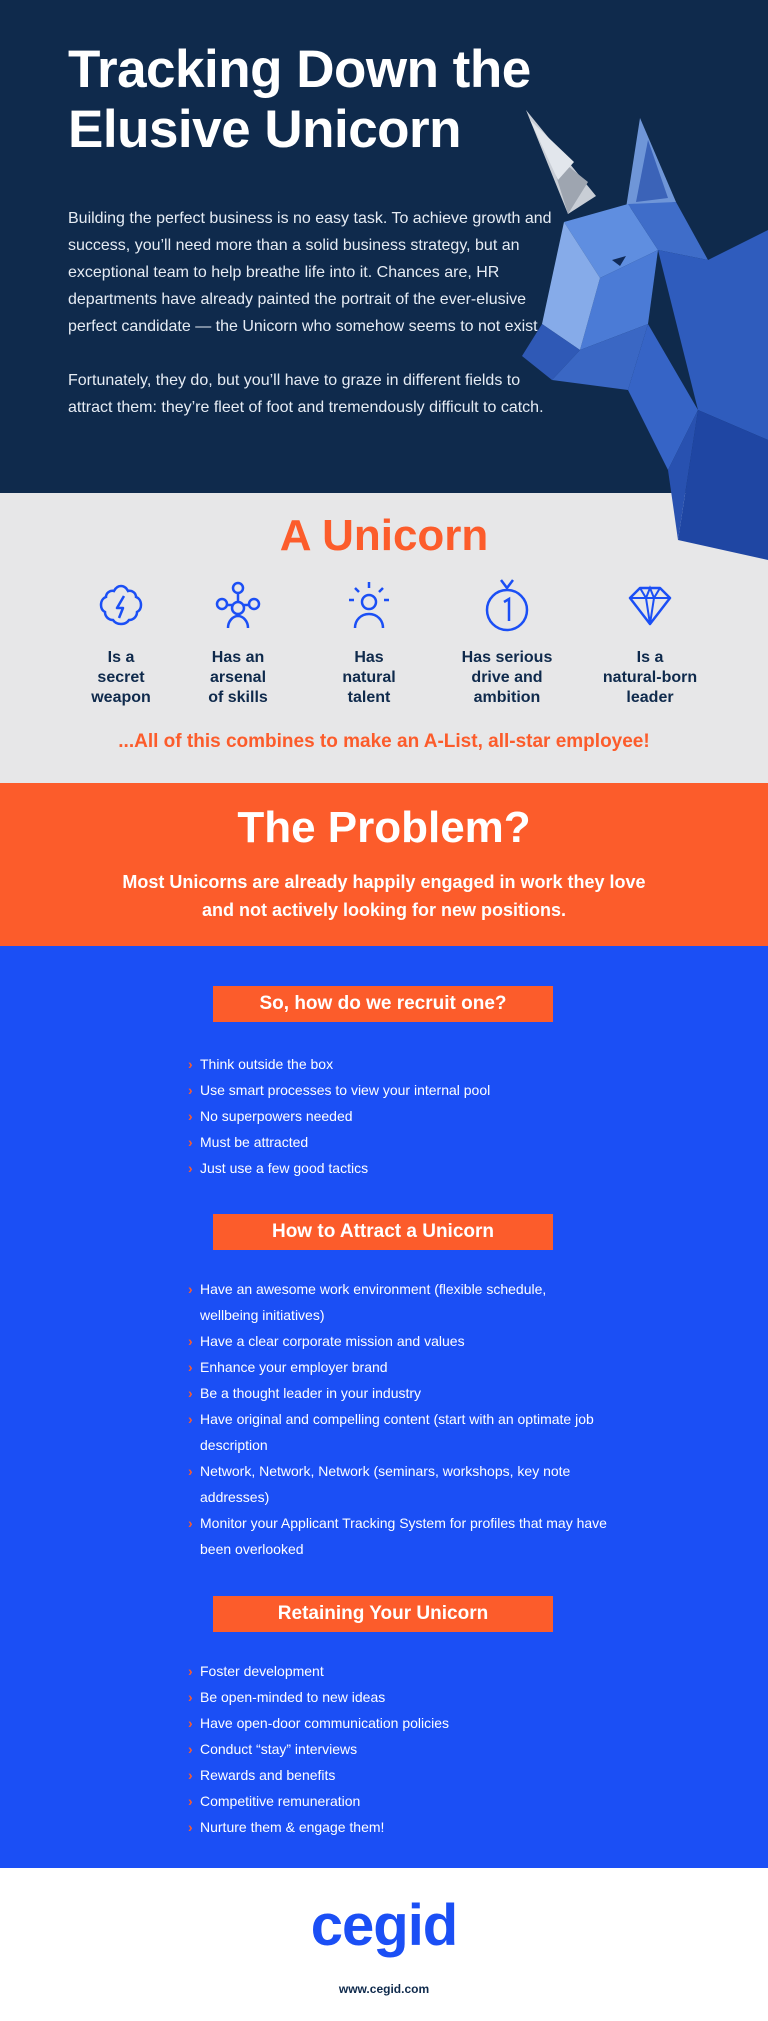 This screenshot has width=768, height=2021. I want to click on list-item: Be a thought leader in your industry, so click(398, 1393).